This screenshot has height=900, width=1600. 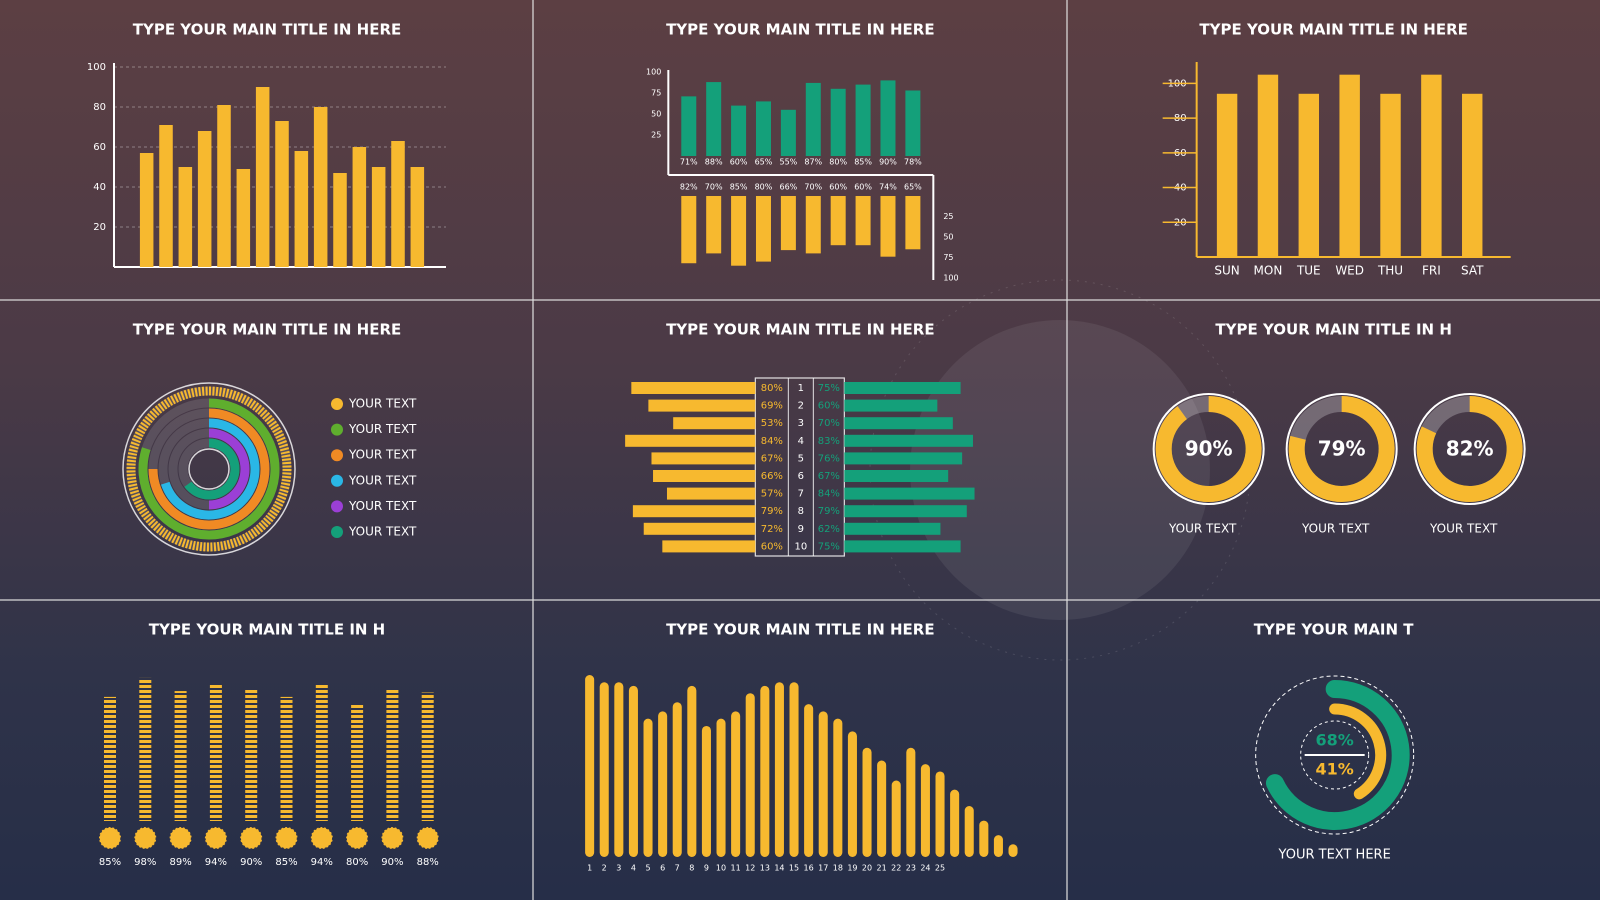 What do you see at coordinates (772, 441) in the screenshot?
I see `value-label: 84%` at bounding box center [772, 441].